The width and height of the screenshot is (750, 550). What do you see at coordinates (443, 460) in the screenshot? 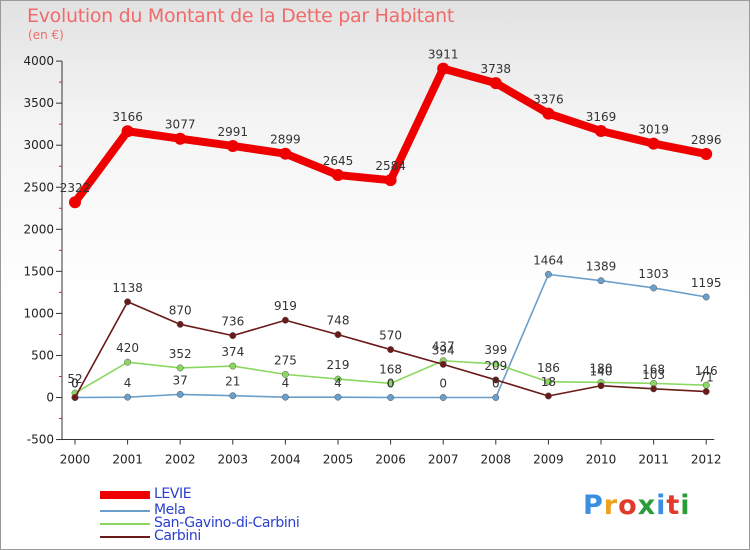
I see `x-tick-label: 2007` at bounding box center [443, 460].